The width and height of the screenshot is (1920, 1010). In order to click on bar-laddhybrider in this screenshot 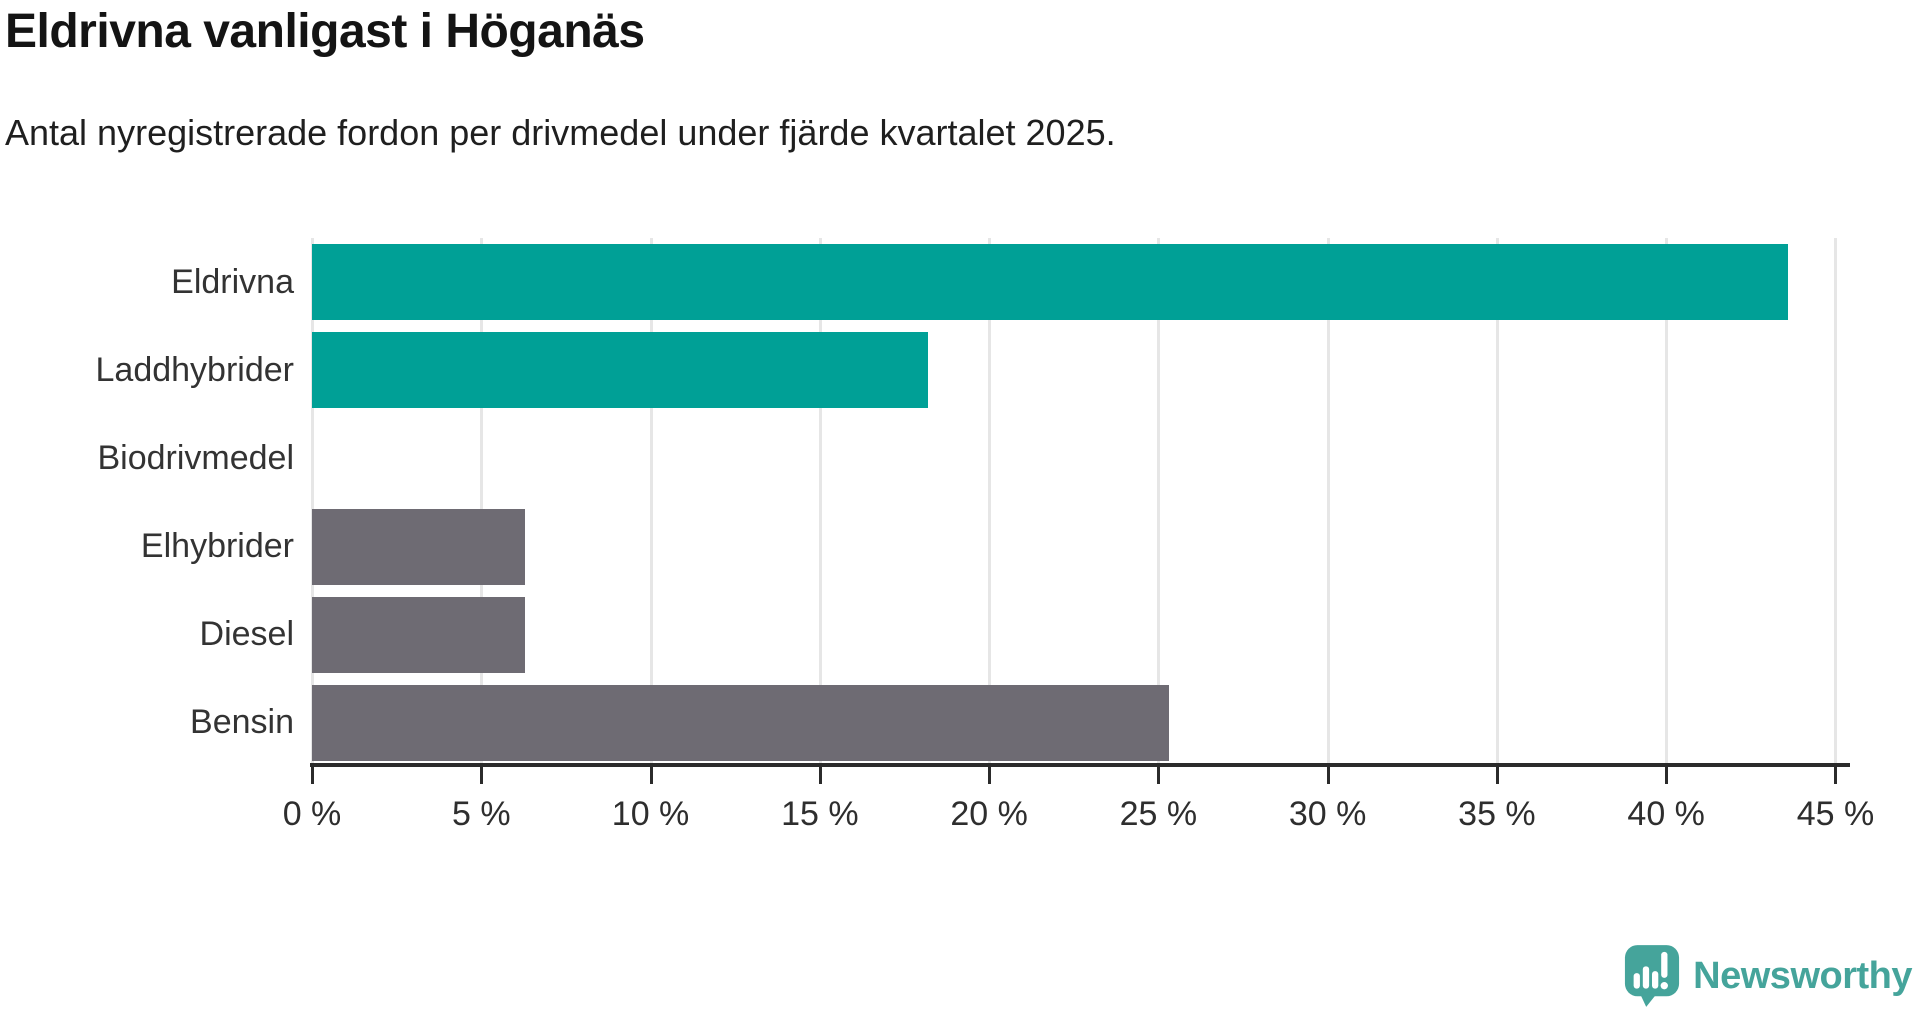, I will do `click(620, 370)`.